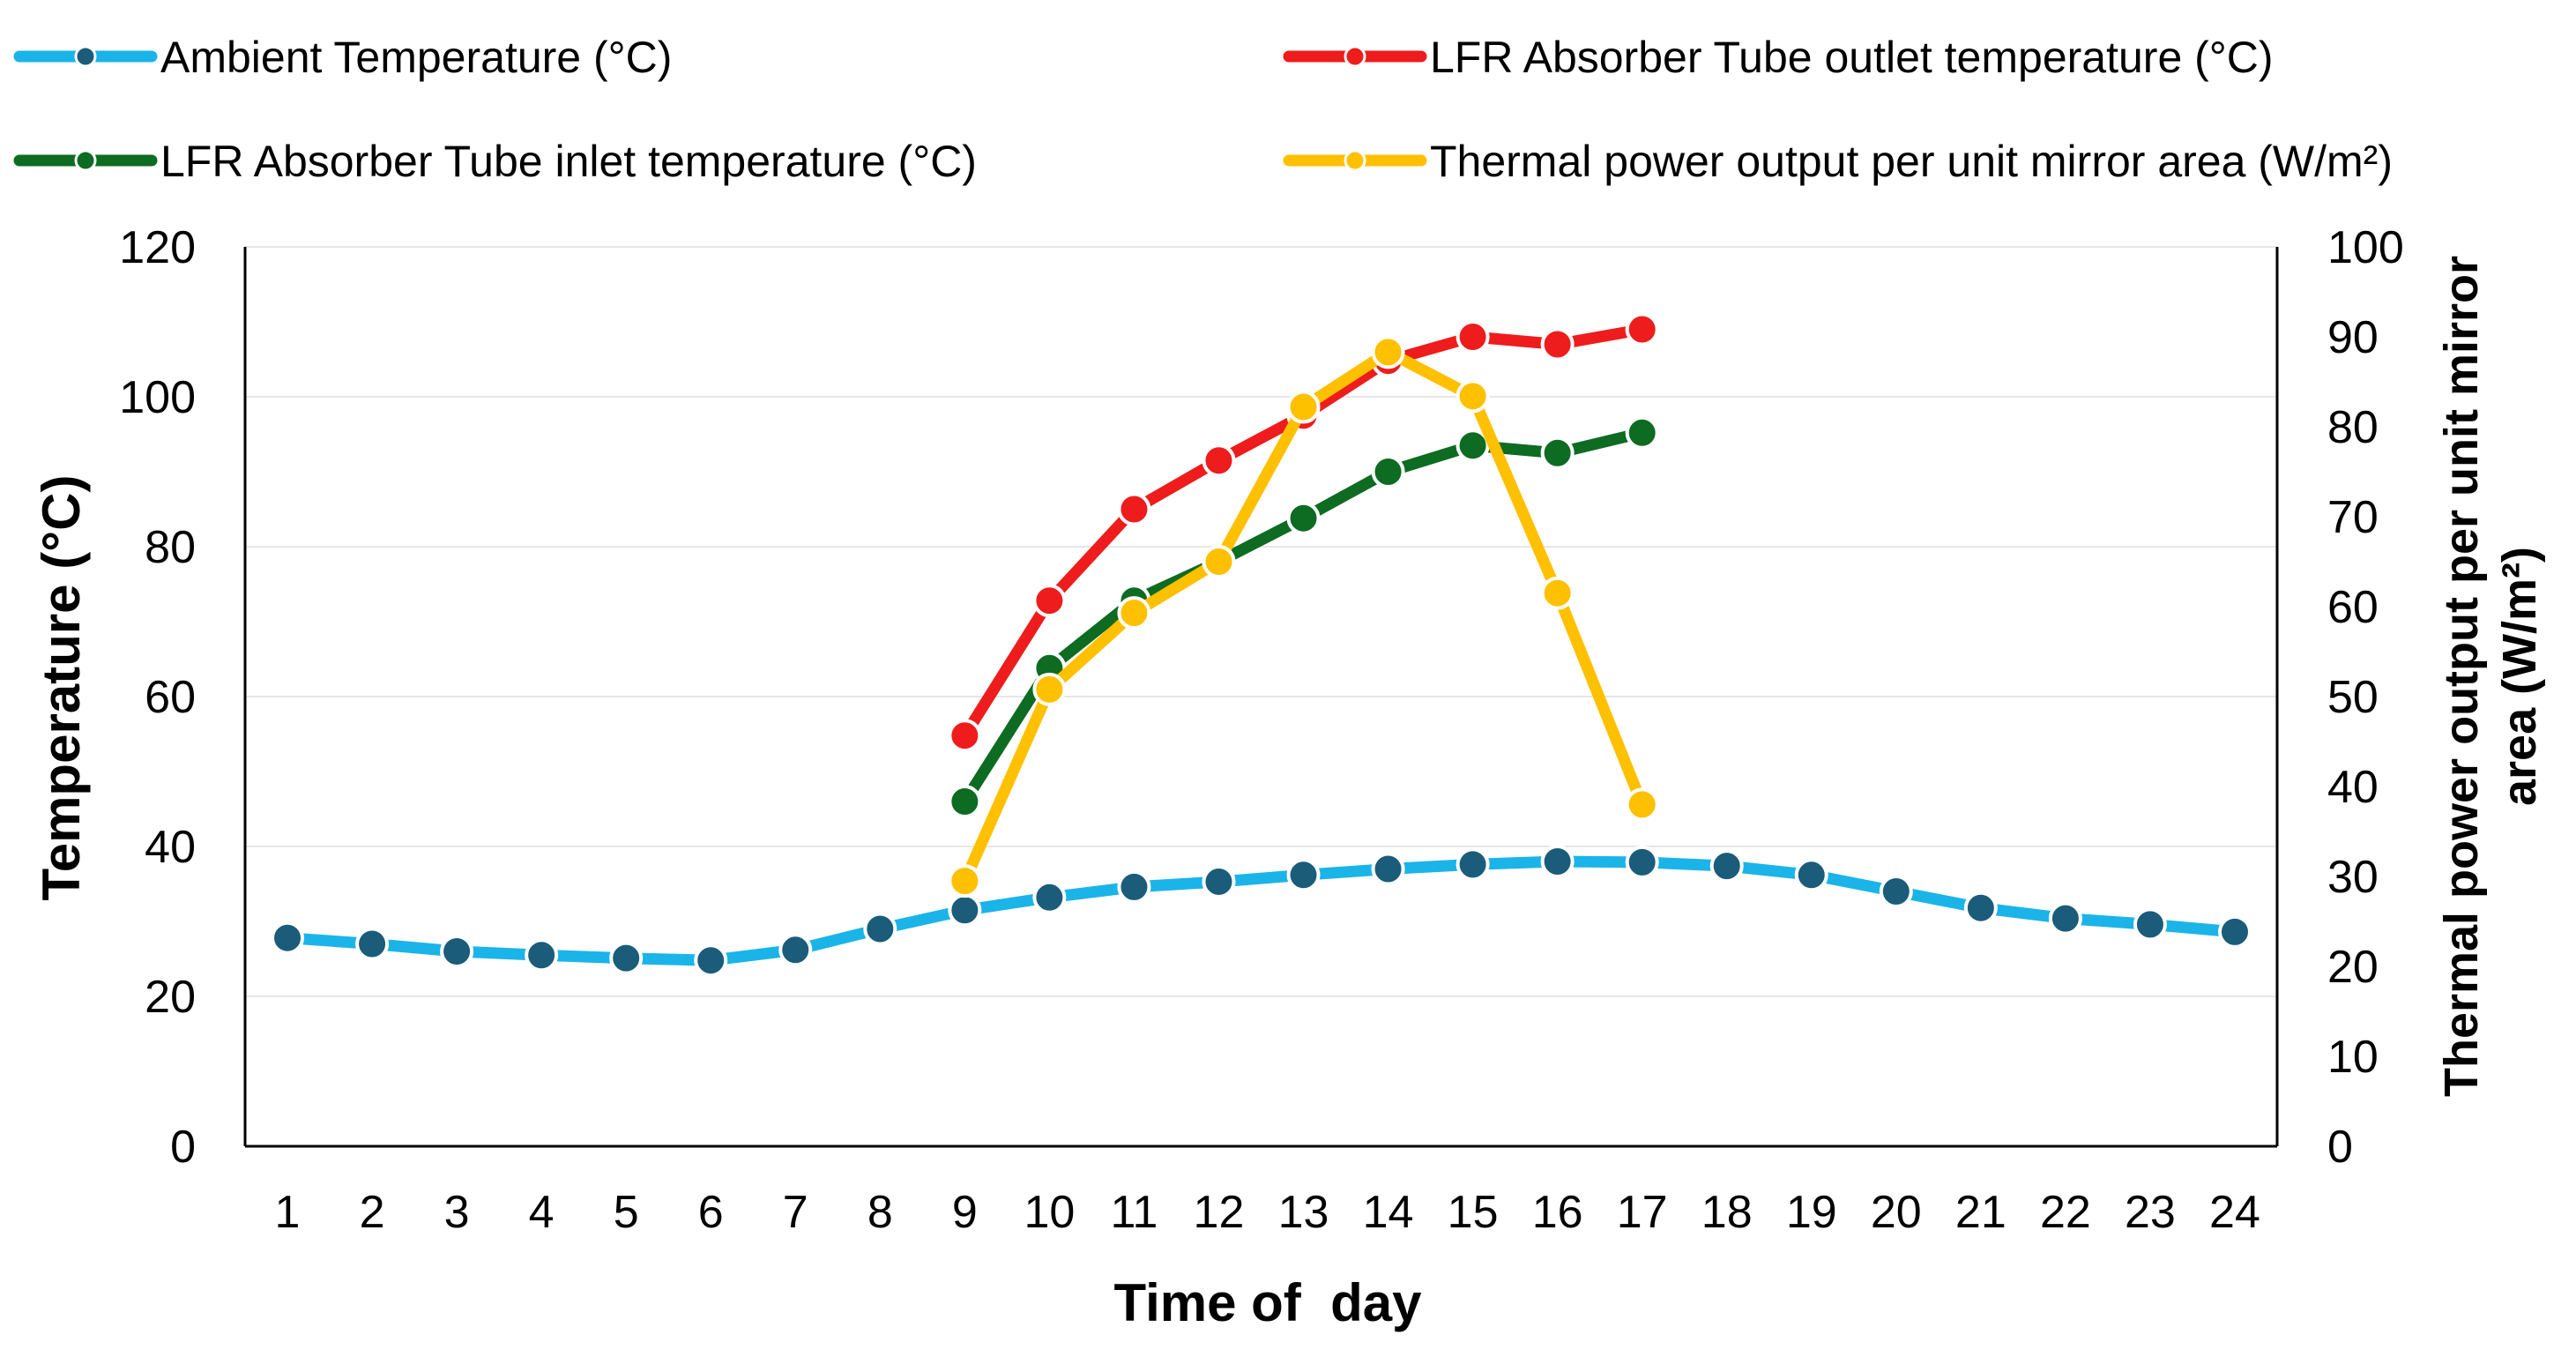 The image size is (2576, 1357). Describe the element at coordinates (1303, 1212) in the screenshot. I see `x-tick-label-13: 13` at that location.